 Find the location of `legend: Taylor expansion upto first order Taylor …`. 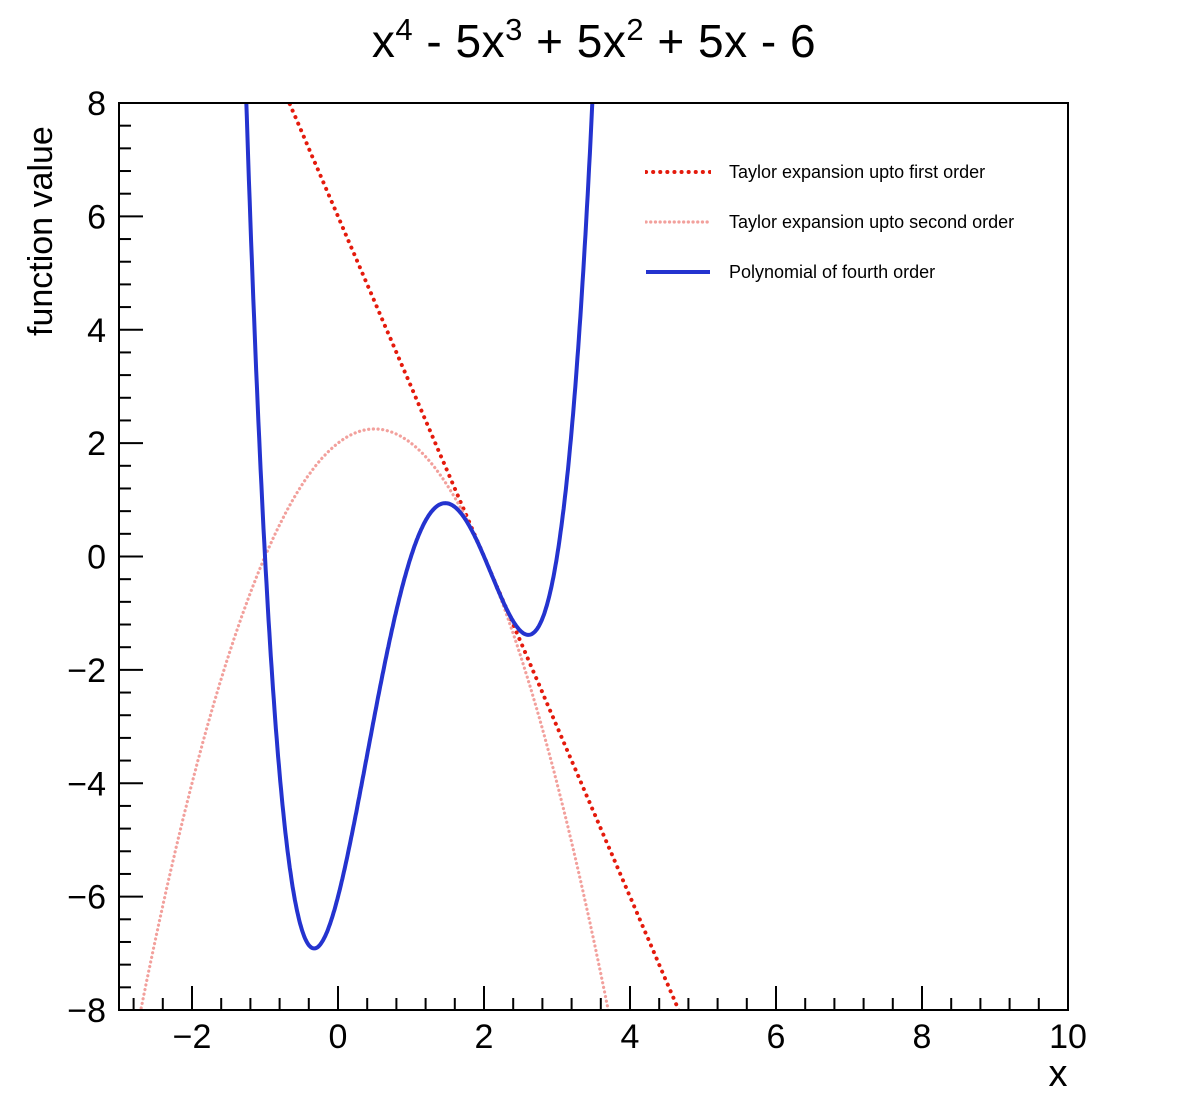

legend: Taylor expansion upto first order Taylor … is located at coordinates (829, 222).